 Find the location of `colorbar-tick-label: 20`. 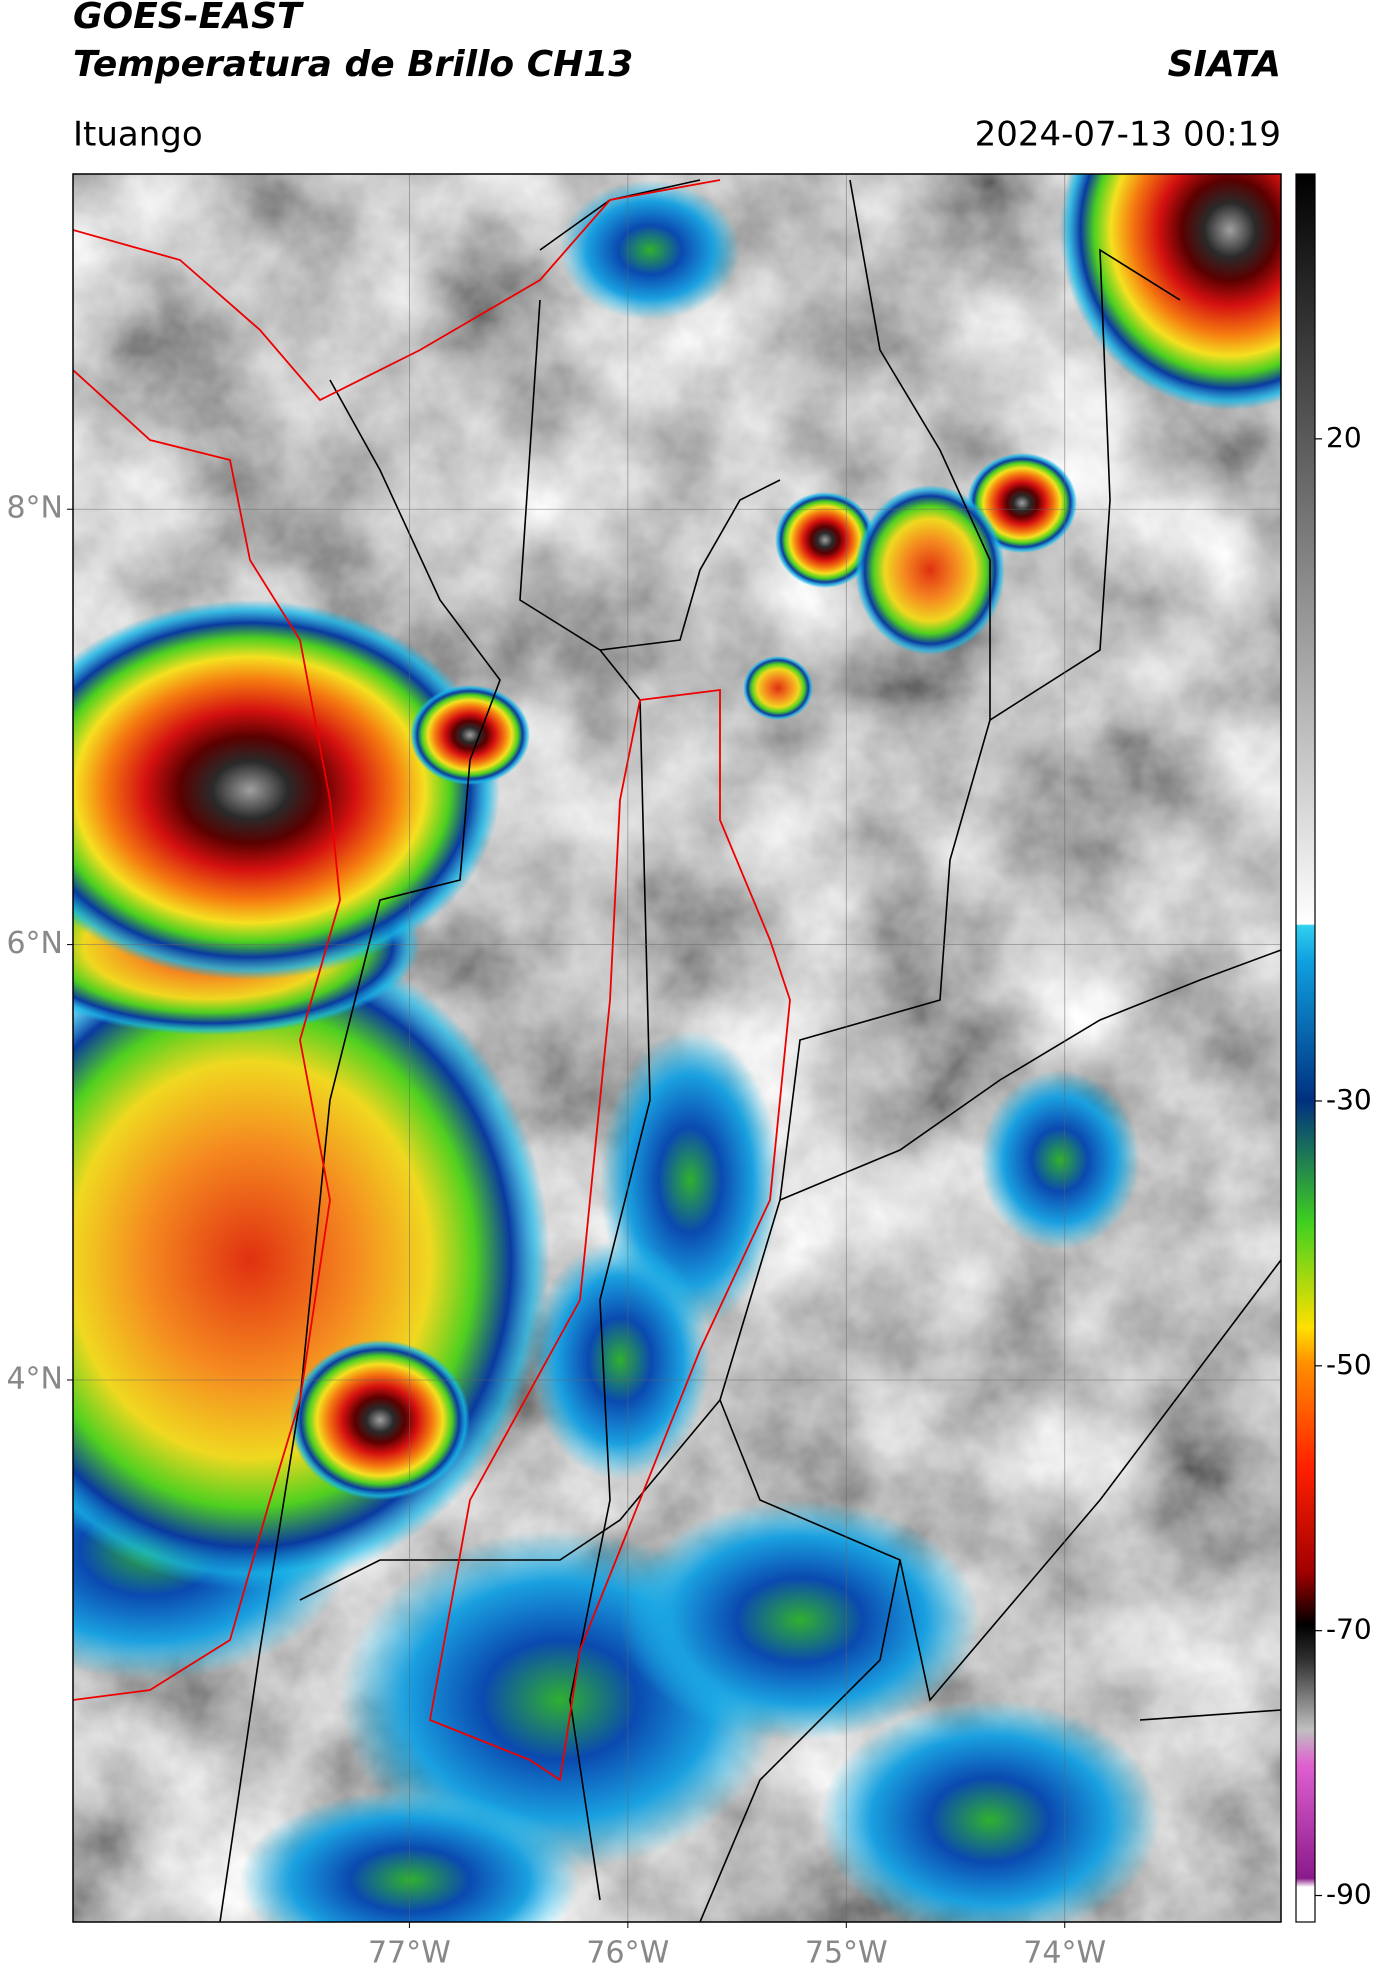

colorbar-tick-label: 20 is located at coordinates (1344, 437).